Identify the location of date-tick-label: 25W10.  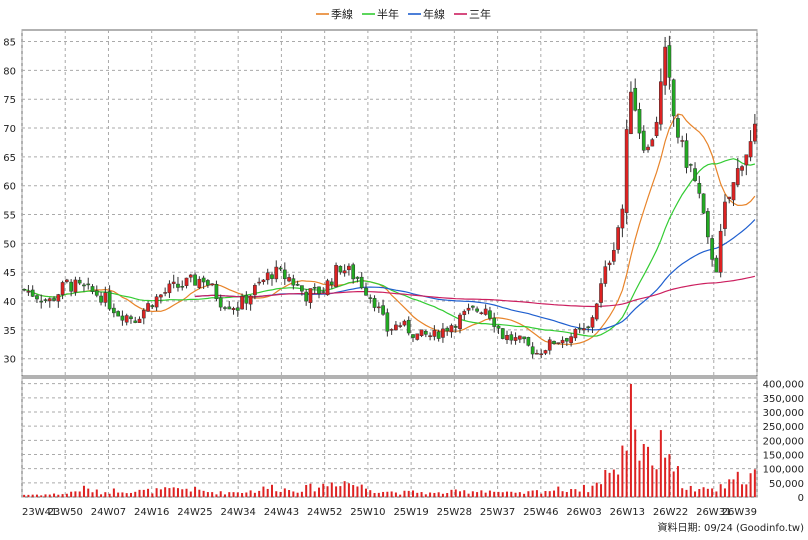
(367, 512).